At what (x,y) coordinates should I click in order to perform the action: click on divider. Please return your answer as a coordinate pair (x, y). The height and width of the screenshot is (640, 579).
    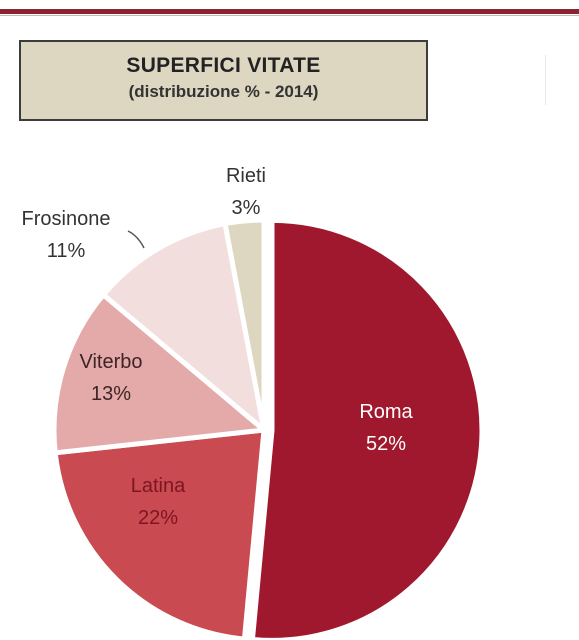
    Looking at the image, I should click on (545, 80).